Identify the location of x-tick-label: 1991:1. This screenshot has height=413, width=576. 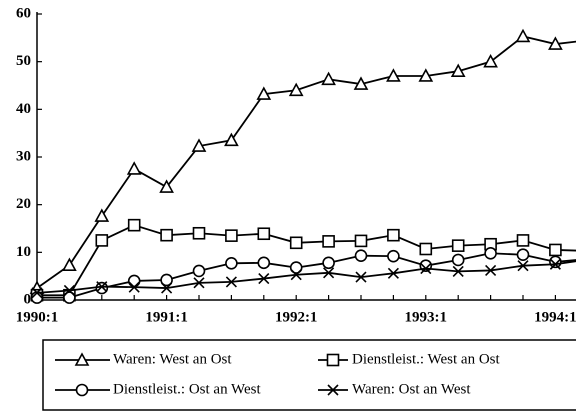
(166, 317).